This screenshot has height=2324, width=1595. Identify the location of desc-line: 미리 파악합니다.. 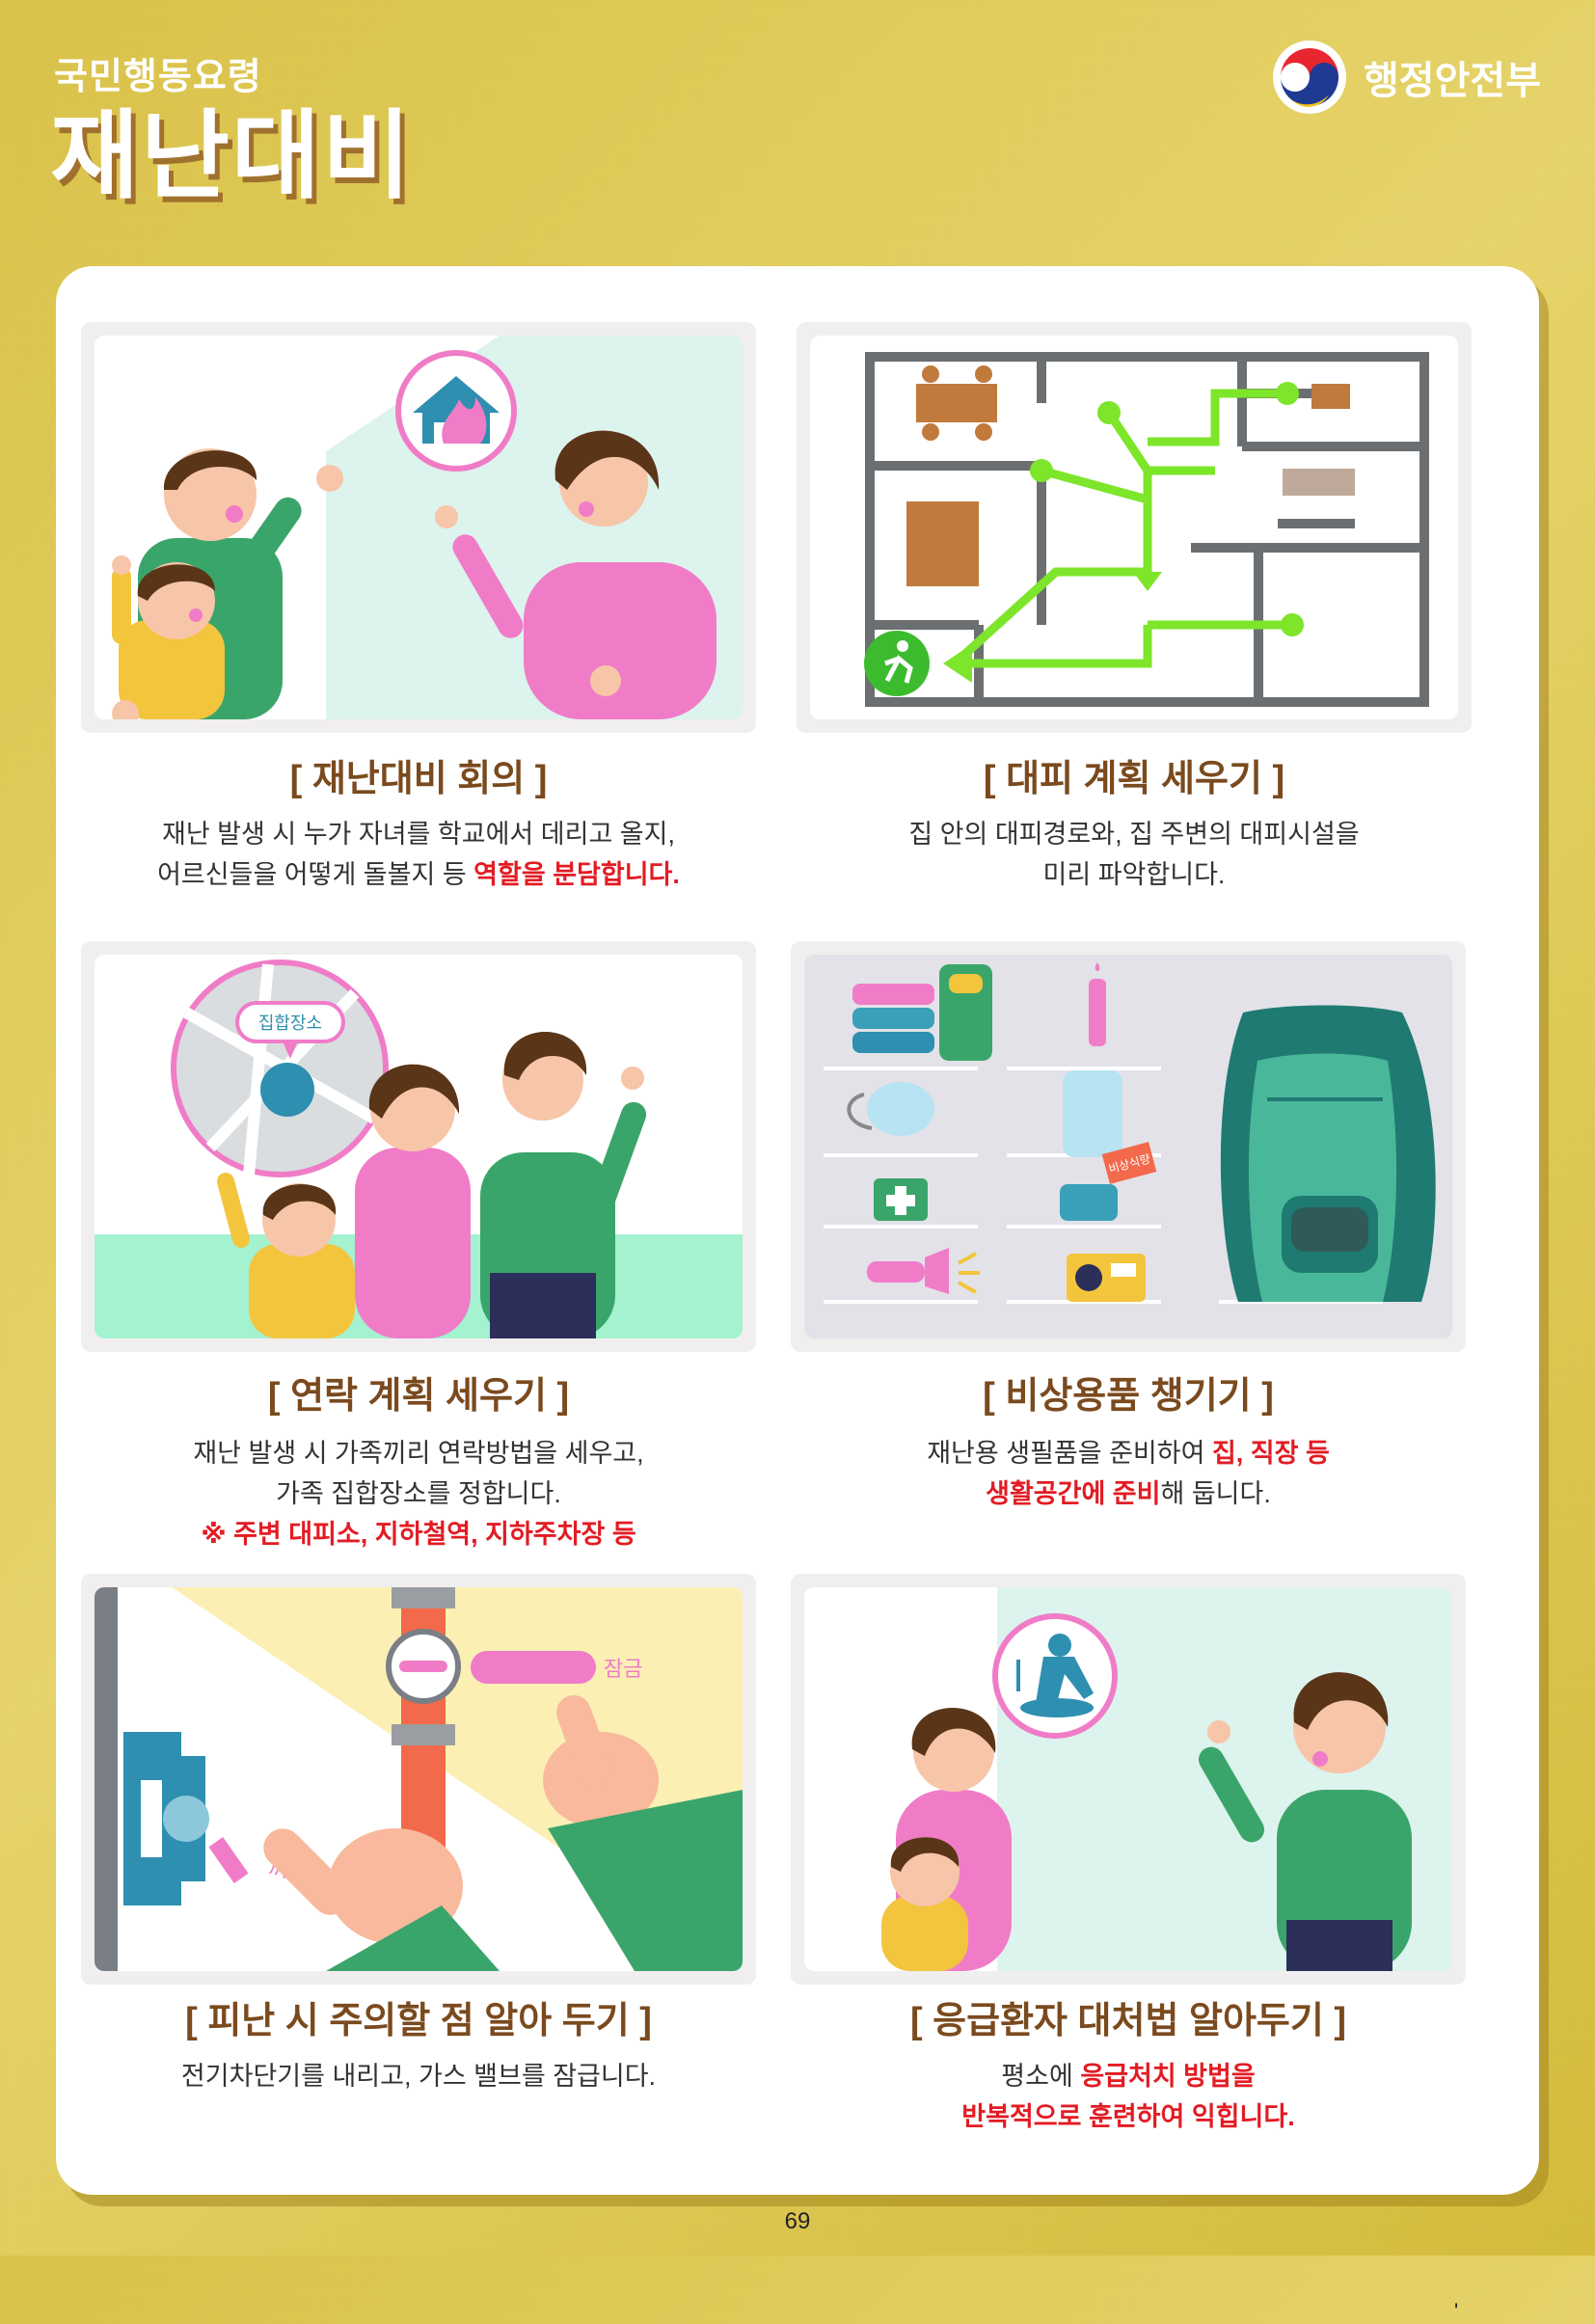
(1134, 875).